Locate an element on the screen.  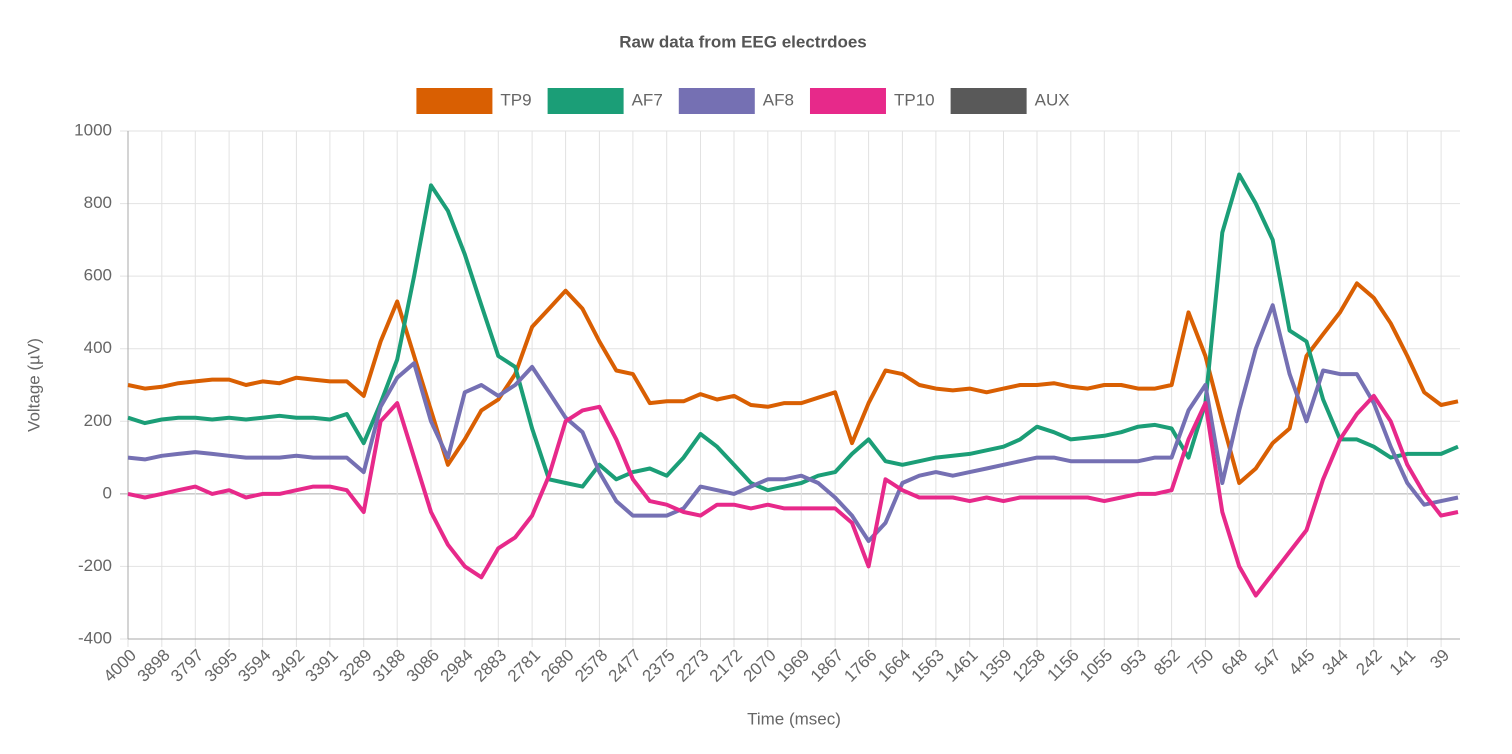
y-tick-label: 600 is located at coordinates (98, 275).